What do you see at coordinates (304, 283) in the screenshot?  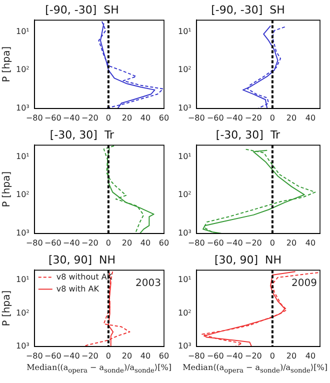 I see `annotation: 2009` at bounding box center [304, 283].